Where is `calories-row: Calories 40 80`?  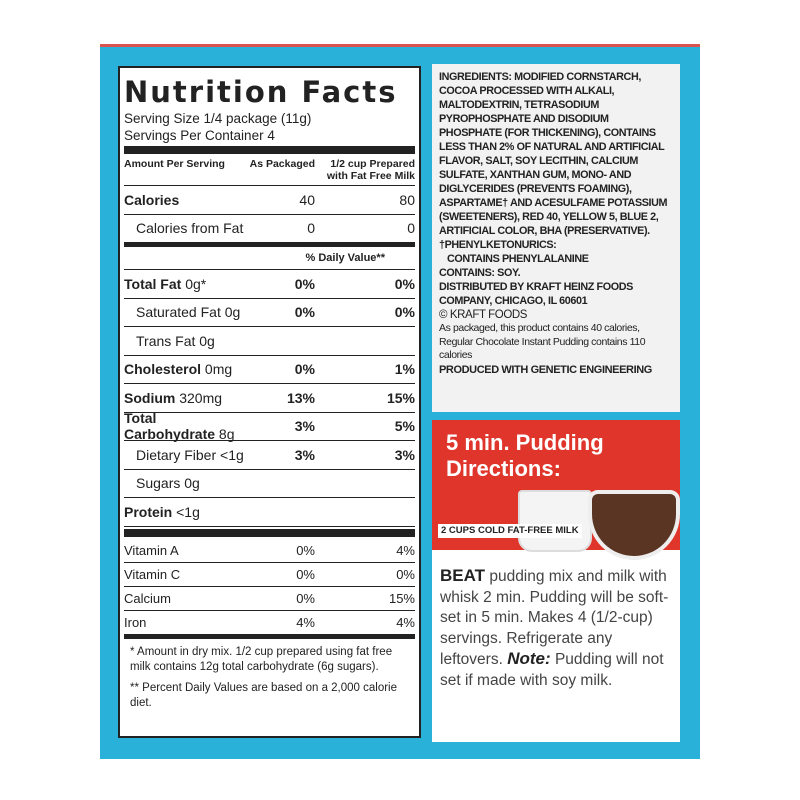
calories-row: Calories 40 80 is located at coordinates (269, 200).